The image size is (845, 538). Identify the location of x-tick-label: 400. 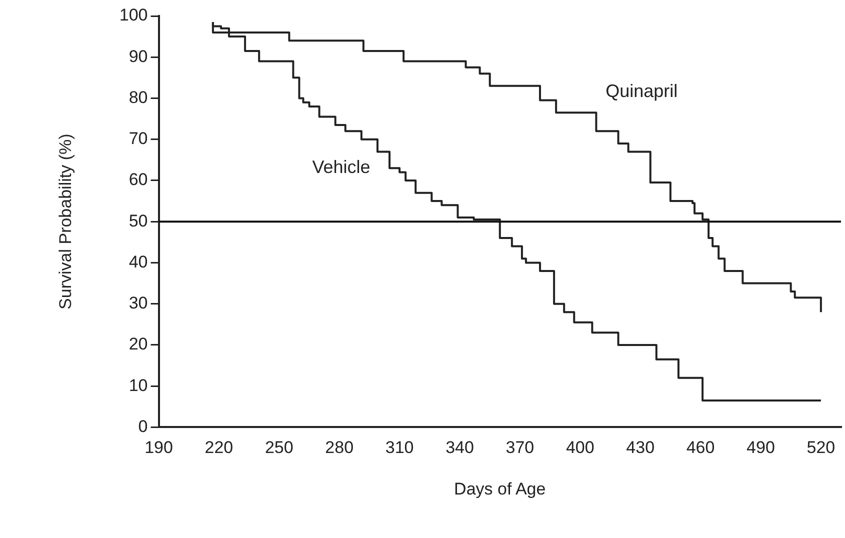
(580, 448).